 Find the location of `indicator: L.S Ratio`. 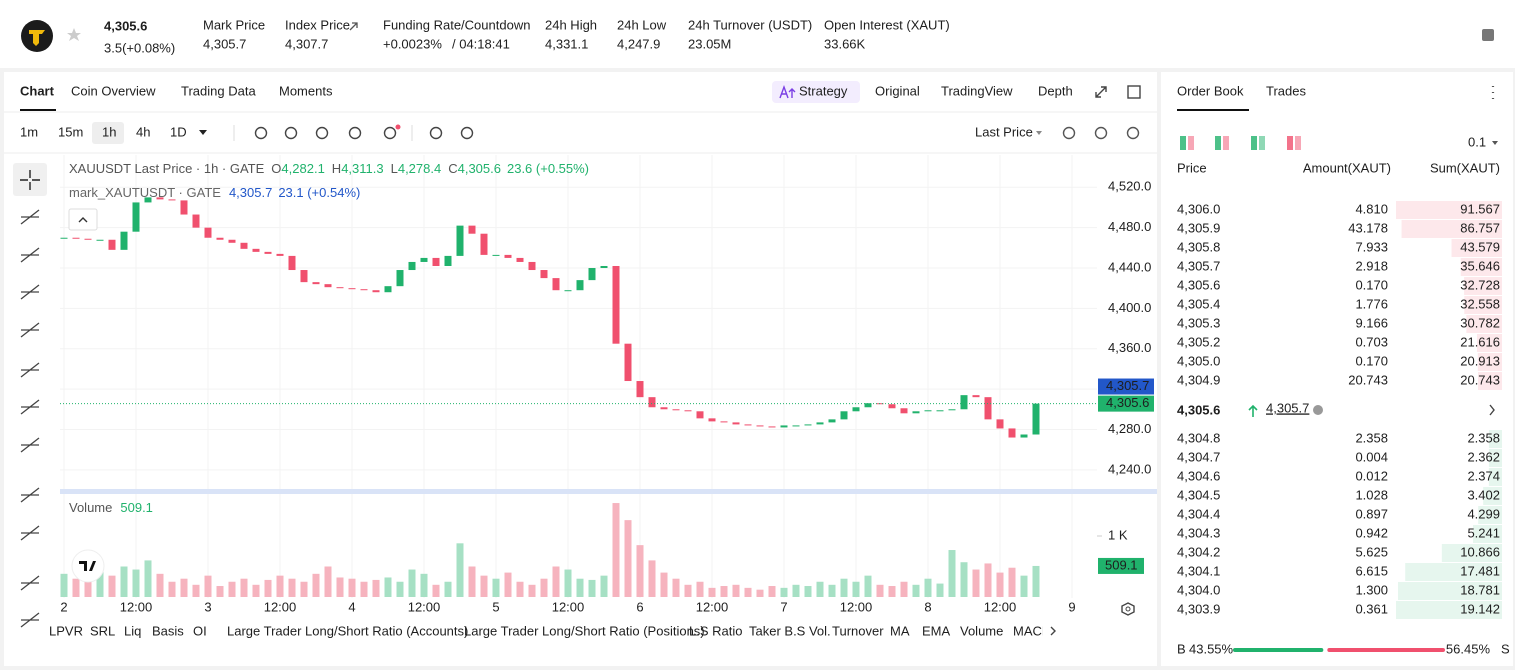

indicator: L.S Ratio is located at coordinates (715, 630).